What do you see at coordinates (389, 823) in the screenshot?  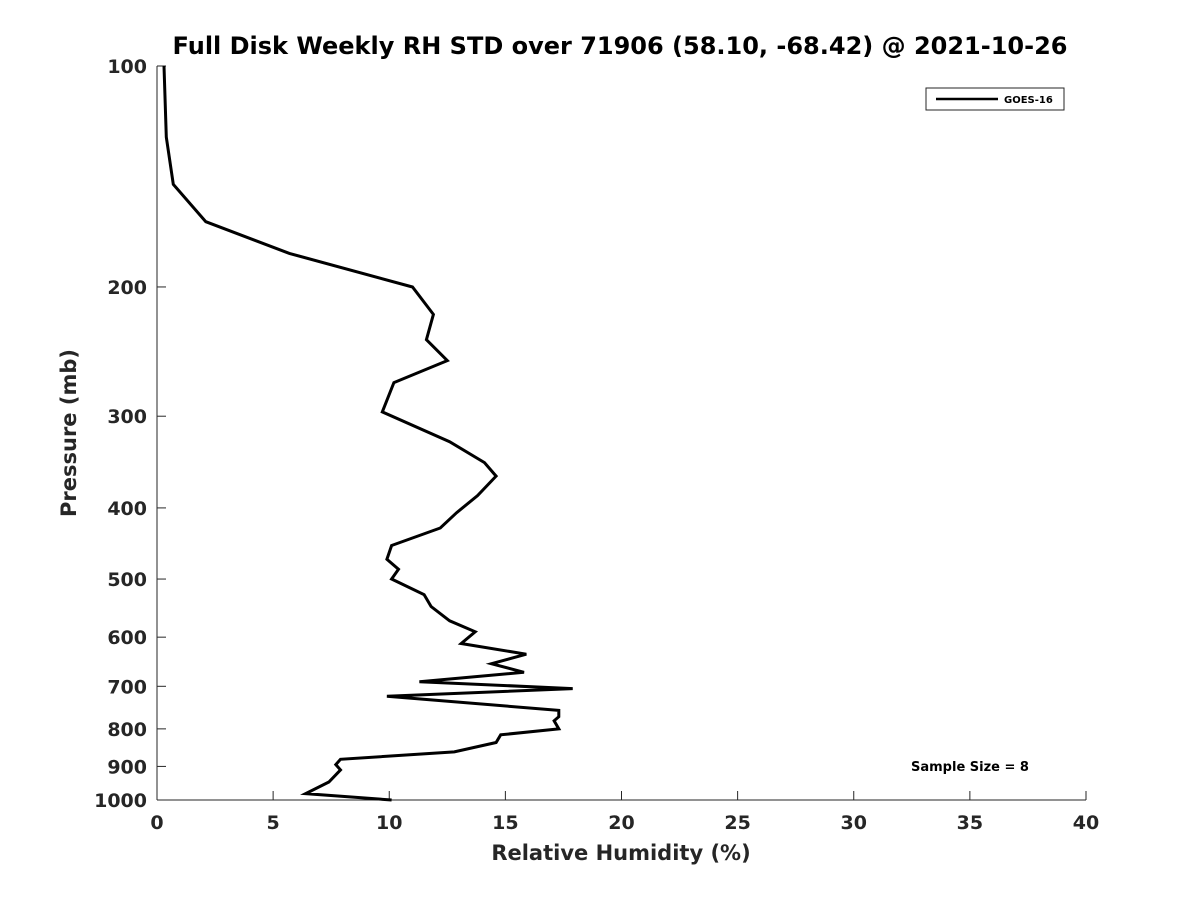 I see `x-tick-label: 10` at bounding box center [389, 823].